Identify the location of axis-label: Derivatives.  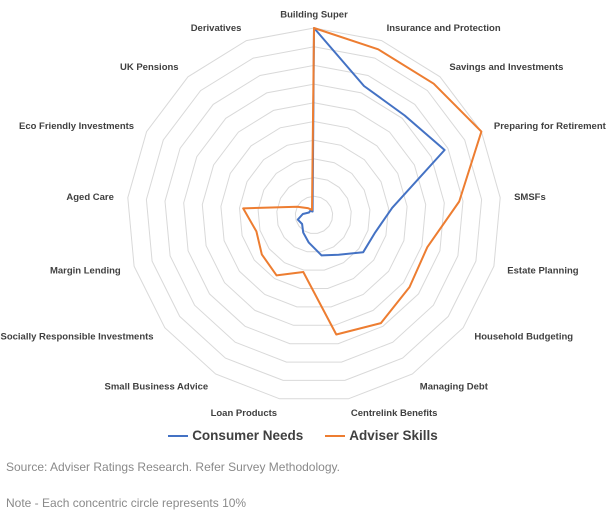
(216, 28).